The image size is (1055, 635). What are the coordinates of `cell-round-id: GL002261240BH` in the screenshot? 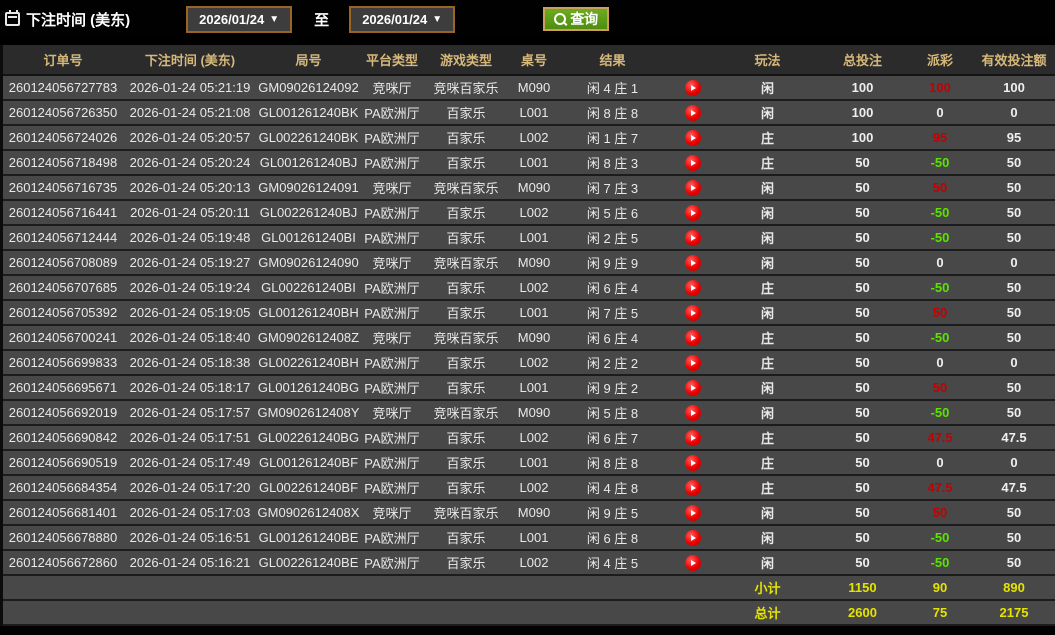 It's located at (308, 363).